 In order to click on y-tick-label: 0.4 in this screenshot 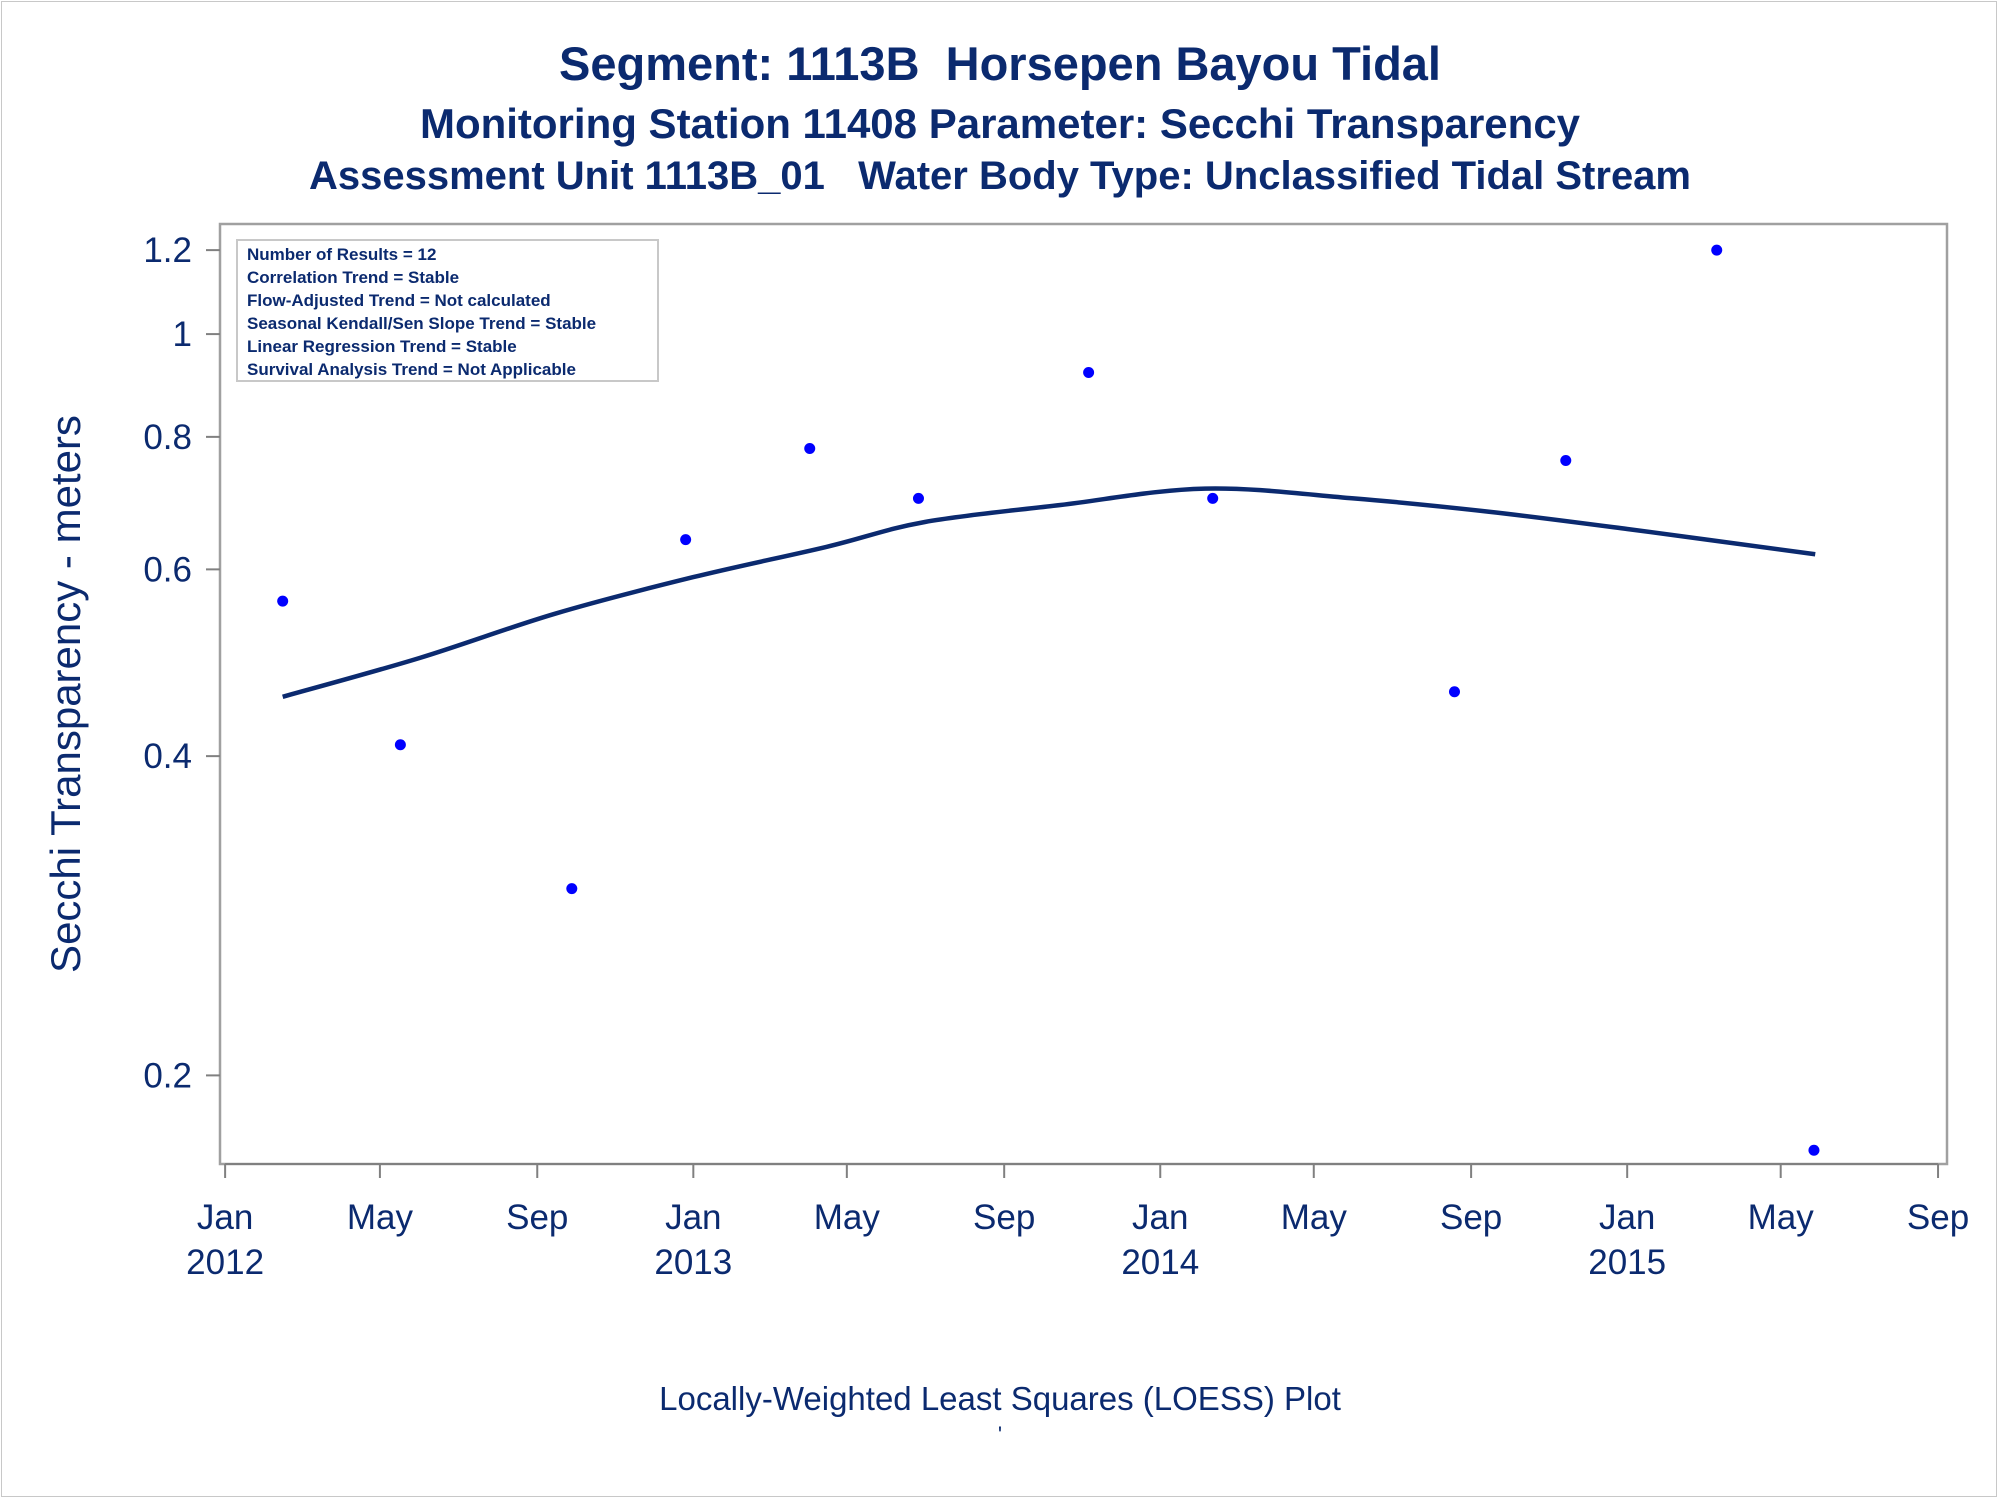, I will do `click(167, 756)`.